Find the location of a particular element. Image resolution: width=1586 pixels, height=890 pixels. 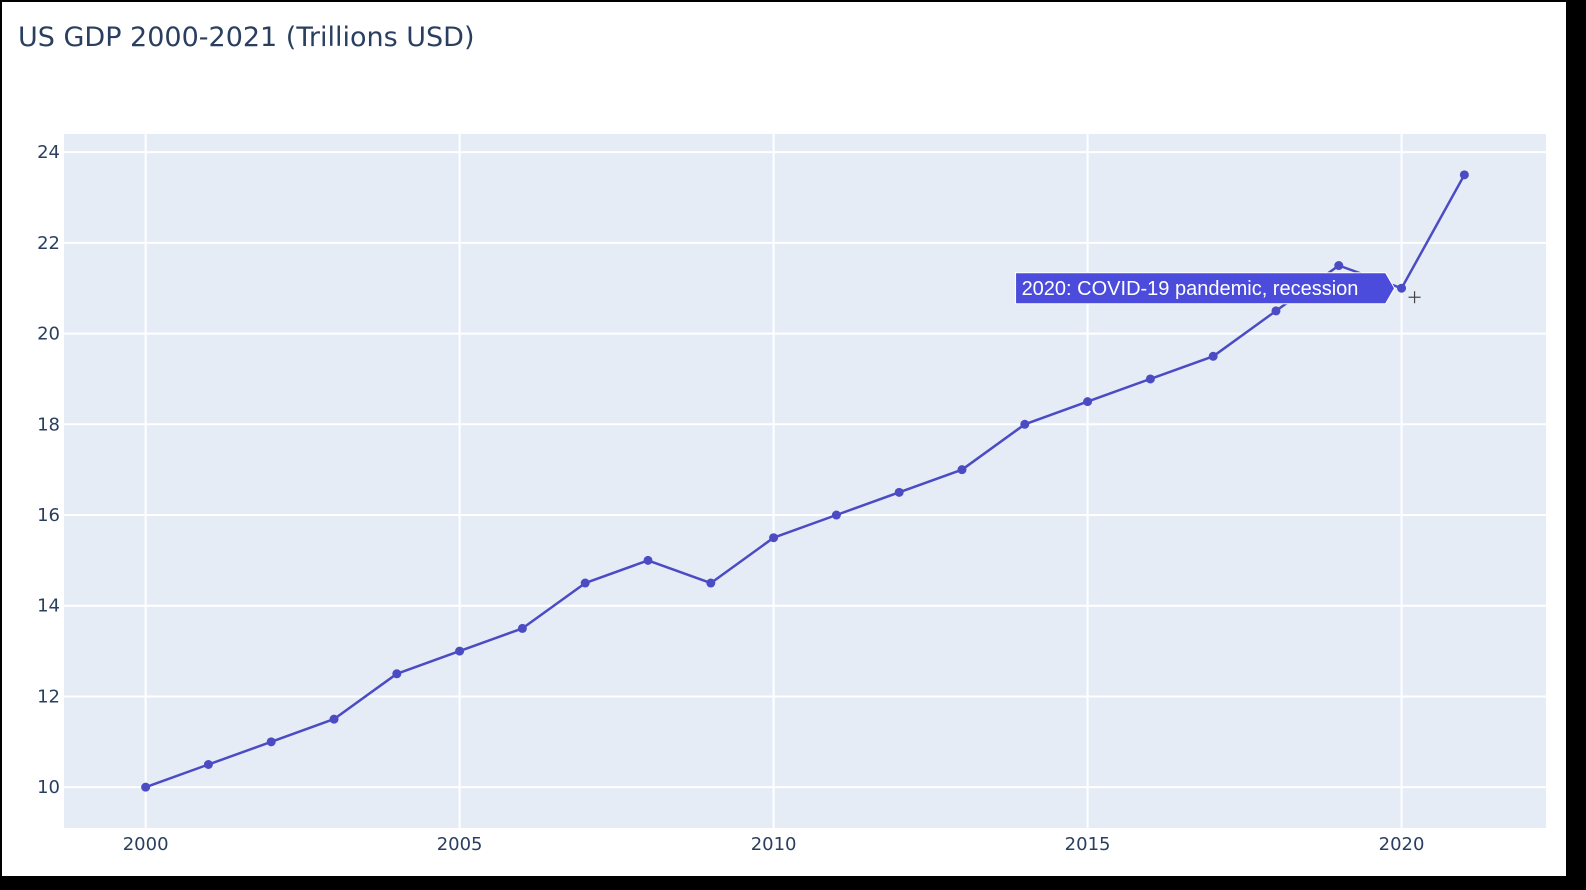

hover-tooltip: 2020: COVID-19 pandemic, recession is located at coordinates (1205, 288).